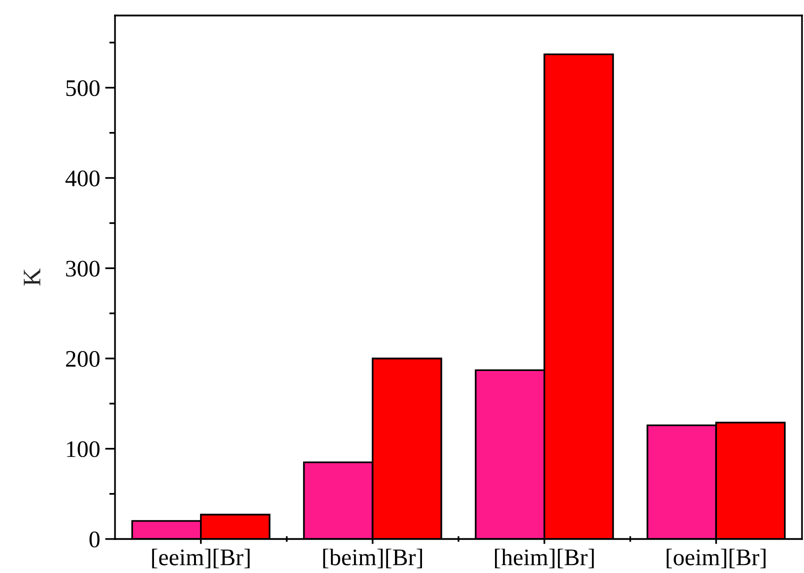 The height and width of the screenshot is (573, 804). Describe the element at coordinates (201, 558) in the screenshot. I see `x-tick-label: [eeim][Br]` at that location.